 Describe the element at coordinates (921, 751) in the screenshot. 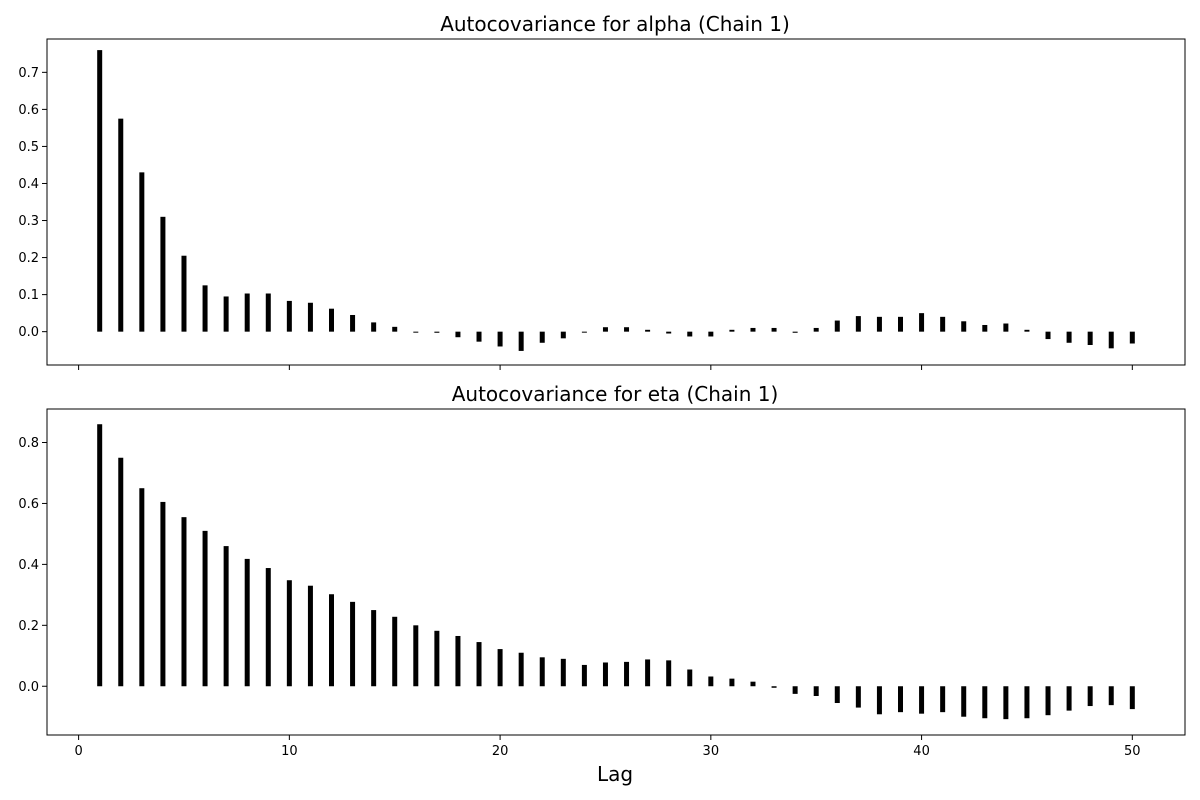

I see `eta-xtick-label: 40` at that location.